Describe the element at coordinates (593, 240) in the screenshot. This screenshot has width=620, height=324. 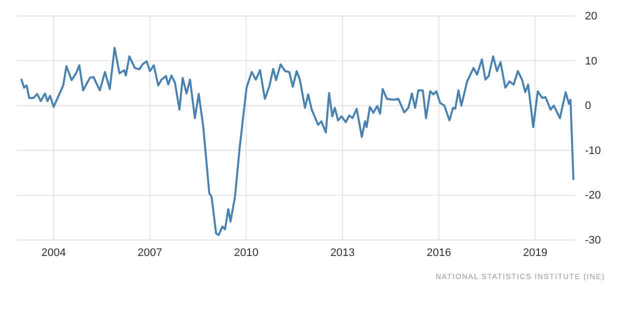
I see `y-tick-label: -30` at that location.